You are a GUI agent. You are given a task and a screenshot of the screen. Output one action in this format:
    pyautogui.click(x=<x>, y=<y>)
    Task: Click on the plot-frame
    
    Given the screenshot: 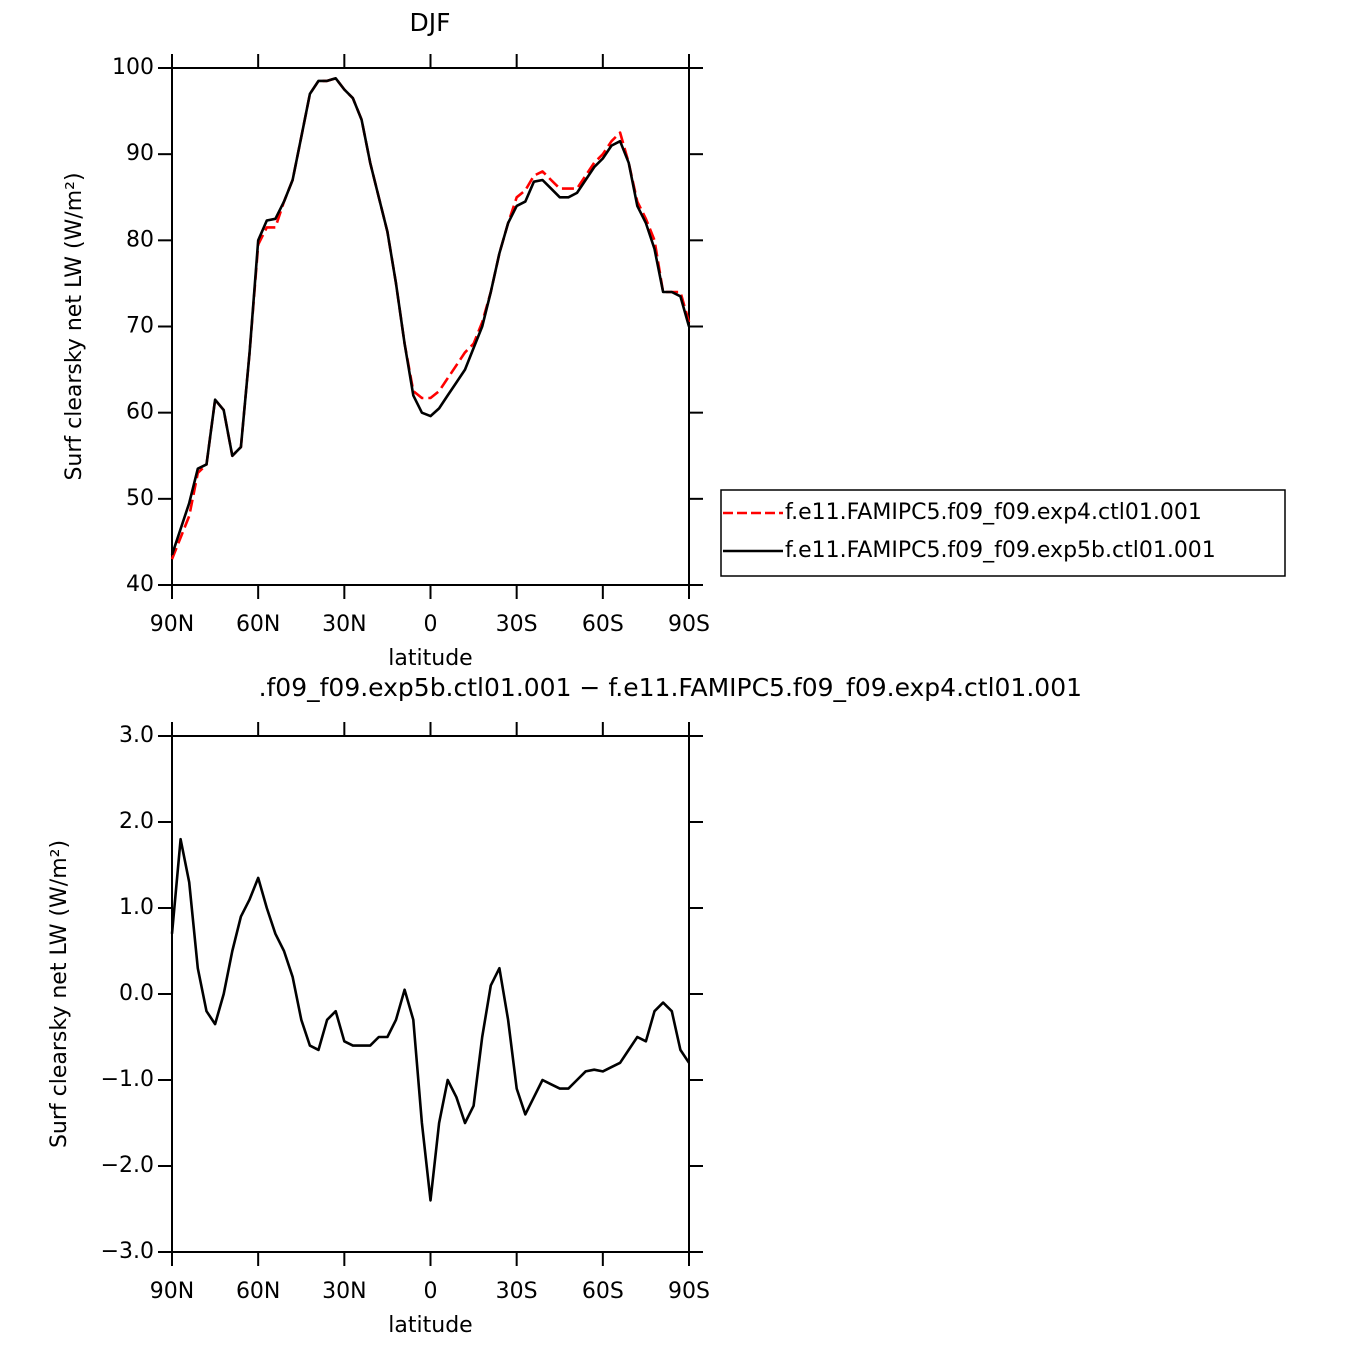 What is the action you would take?
    pyautogui.click(x=430, y=994)
    